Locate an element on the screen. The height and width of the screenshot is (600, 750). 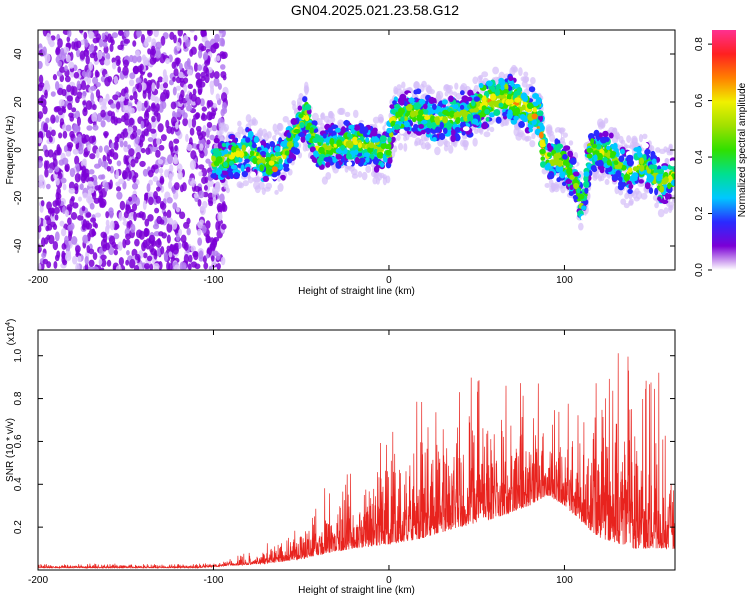
colorbar-tick-label: 0.0 is located at coordinates (699, 270).